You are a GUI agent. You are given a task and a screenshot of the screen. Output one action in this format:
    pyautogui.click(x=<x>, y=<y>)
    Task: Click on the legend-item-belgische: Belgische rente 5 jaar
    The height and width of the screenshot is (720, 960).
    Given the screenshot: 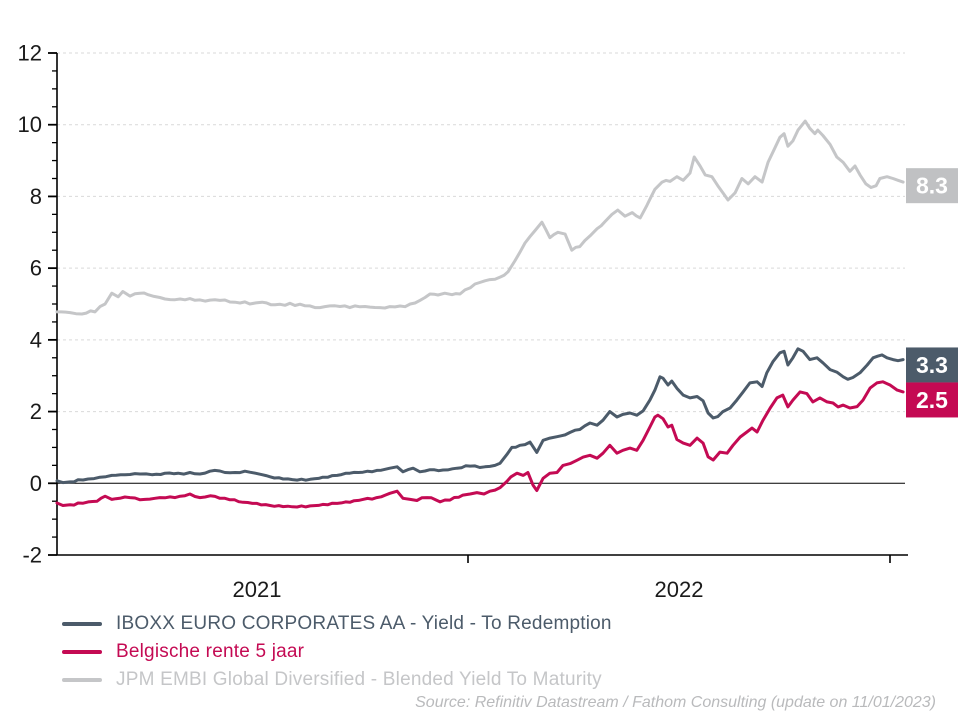 What is the action you would take?
    pyautogui.click(x=337, y=651)
    